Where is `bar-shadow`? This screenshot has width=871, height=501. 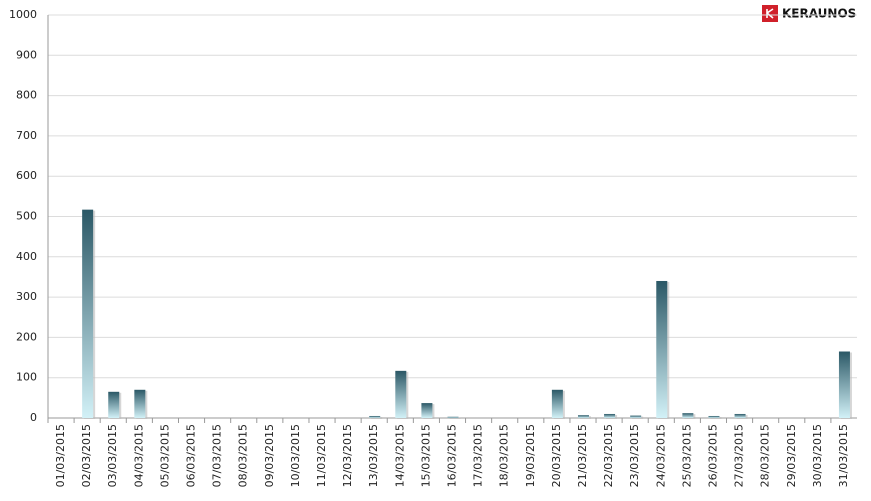 bar-shadow is located at coordinates (455, 418).